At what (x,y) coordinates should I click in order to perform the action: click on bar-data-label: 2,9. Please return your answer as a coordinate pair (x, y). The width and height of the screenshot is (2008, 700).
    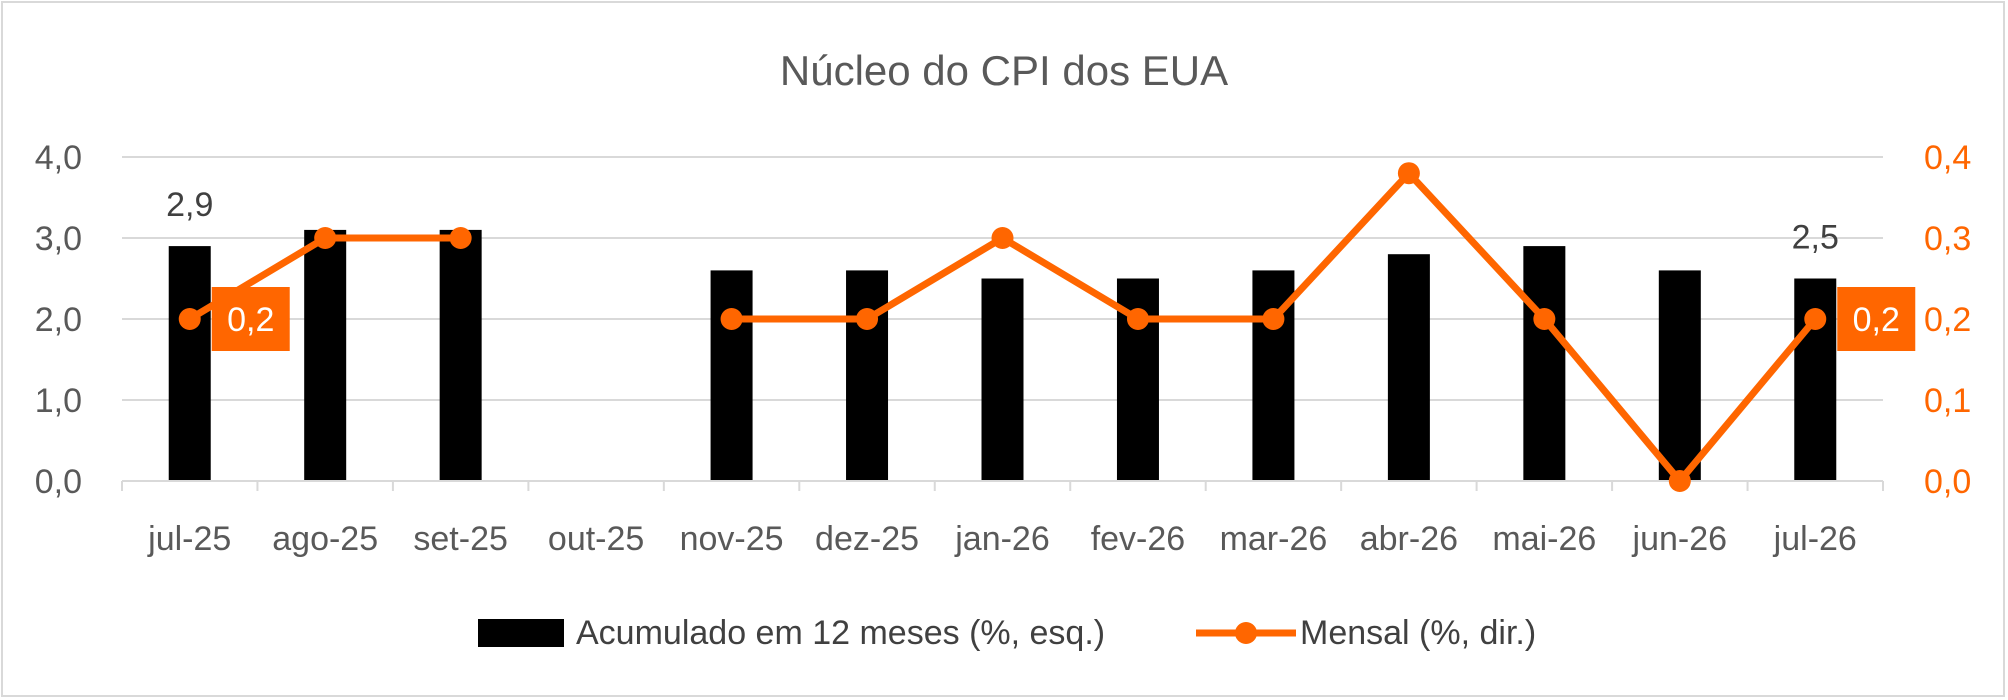
    Looking at the image, I should click on (189, 205).